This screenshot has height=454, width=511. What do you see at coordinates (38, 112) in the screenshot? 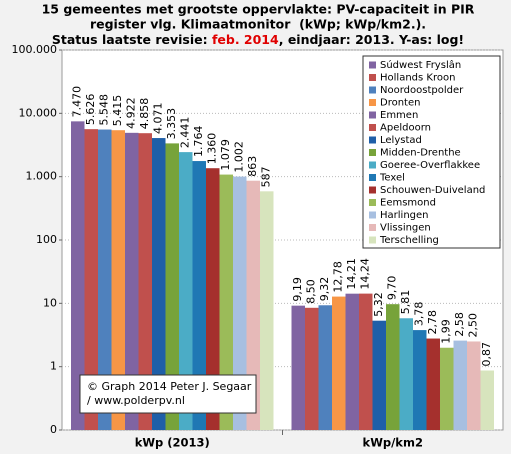
I see `y-tick-label: 10.000` at bounding box center [38, 112].